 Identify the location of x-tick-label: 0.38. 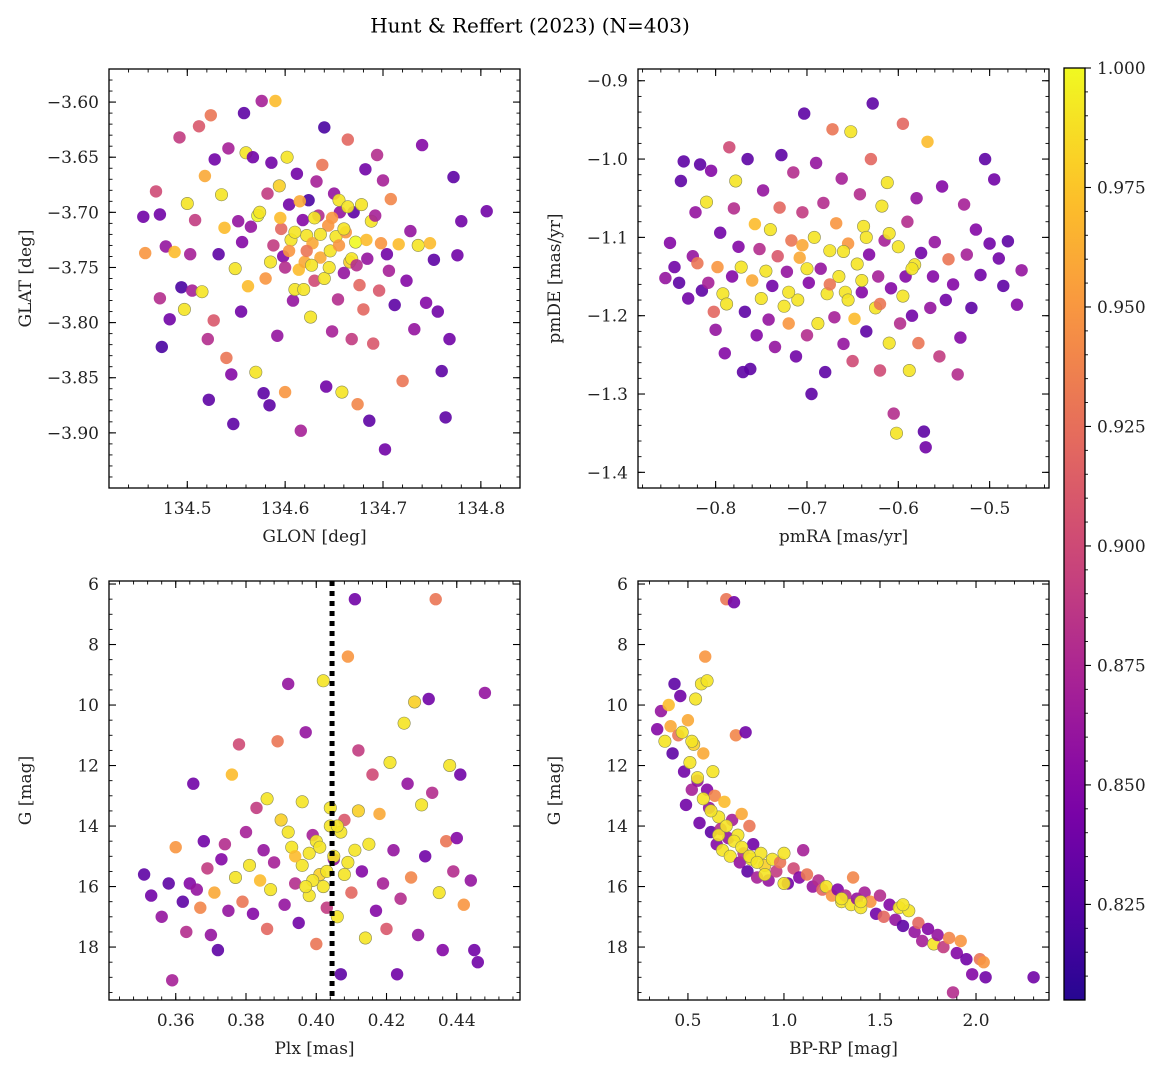
(246, 1021).